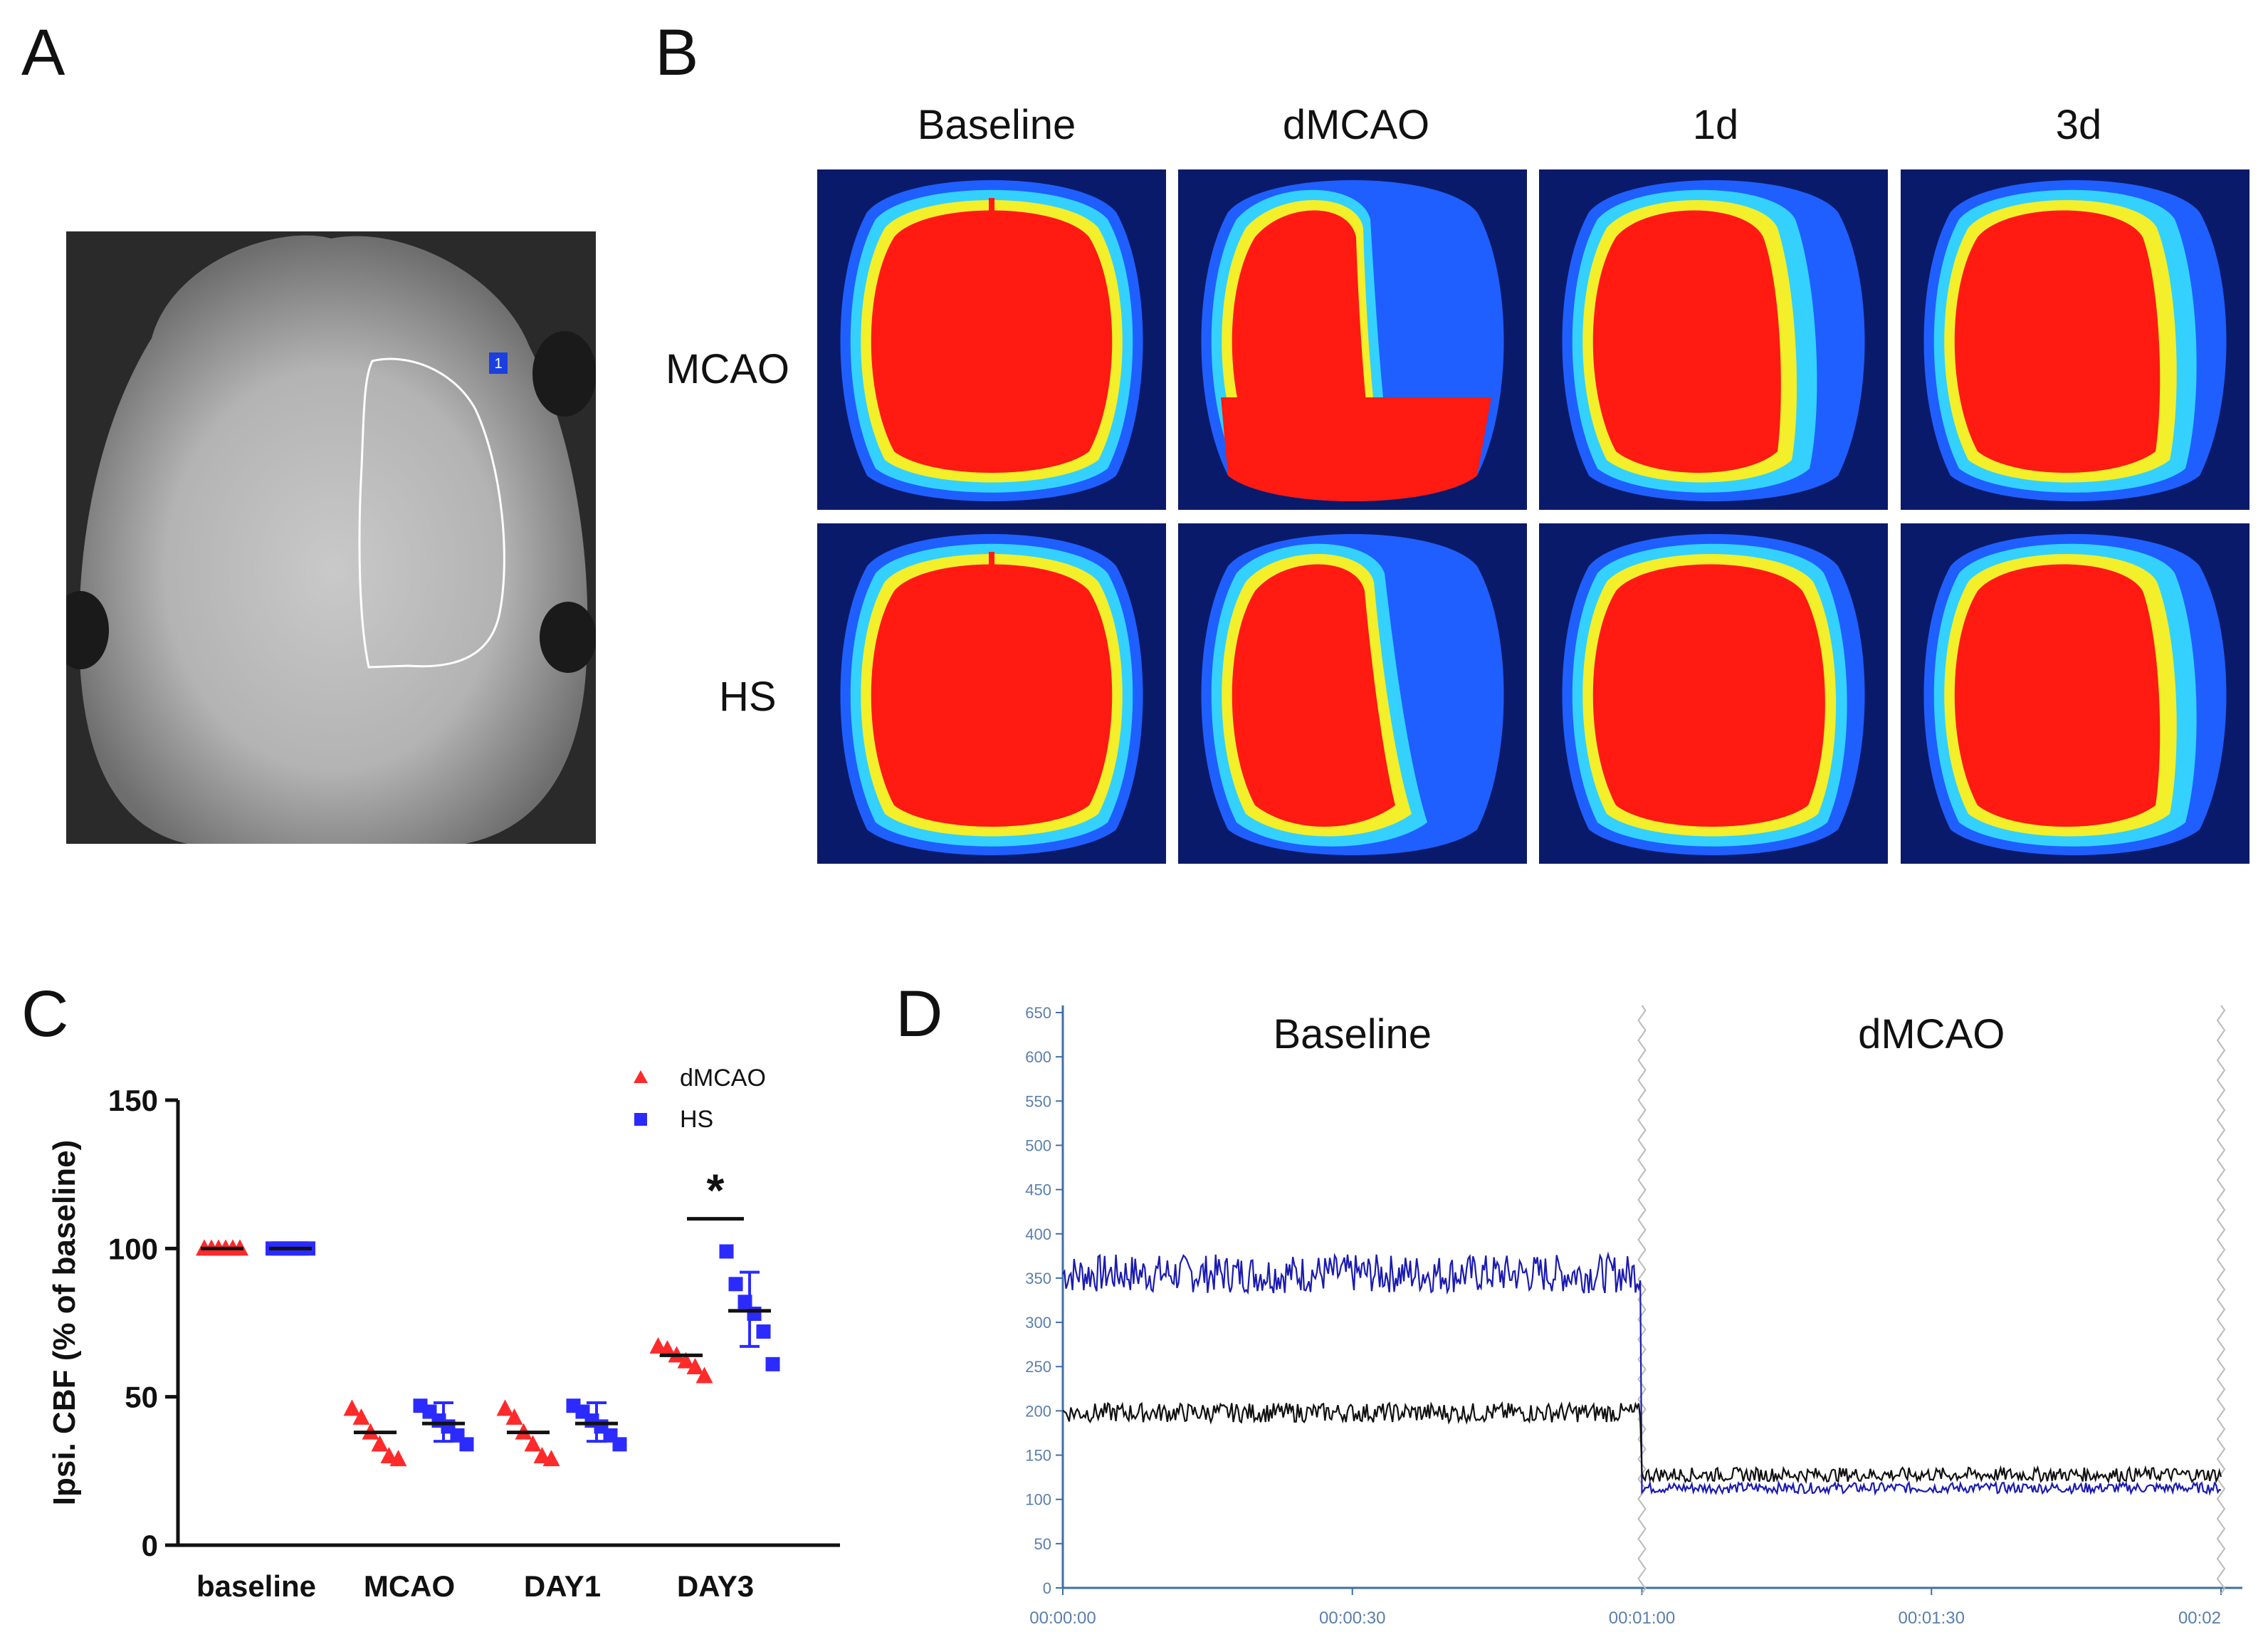 The width and height of the screenshot is (2268, 1647). Describe the element at coordinates (1932, 1618) in the screenshot. I see `x-tick-label: 00:01:30` at that location.